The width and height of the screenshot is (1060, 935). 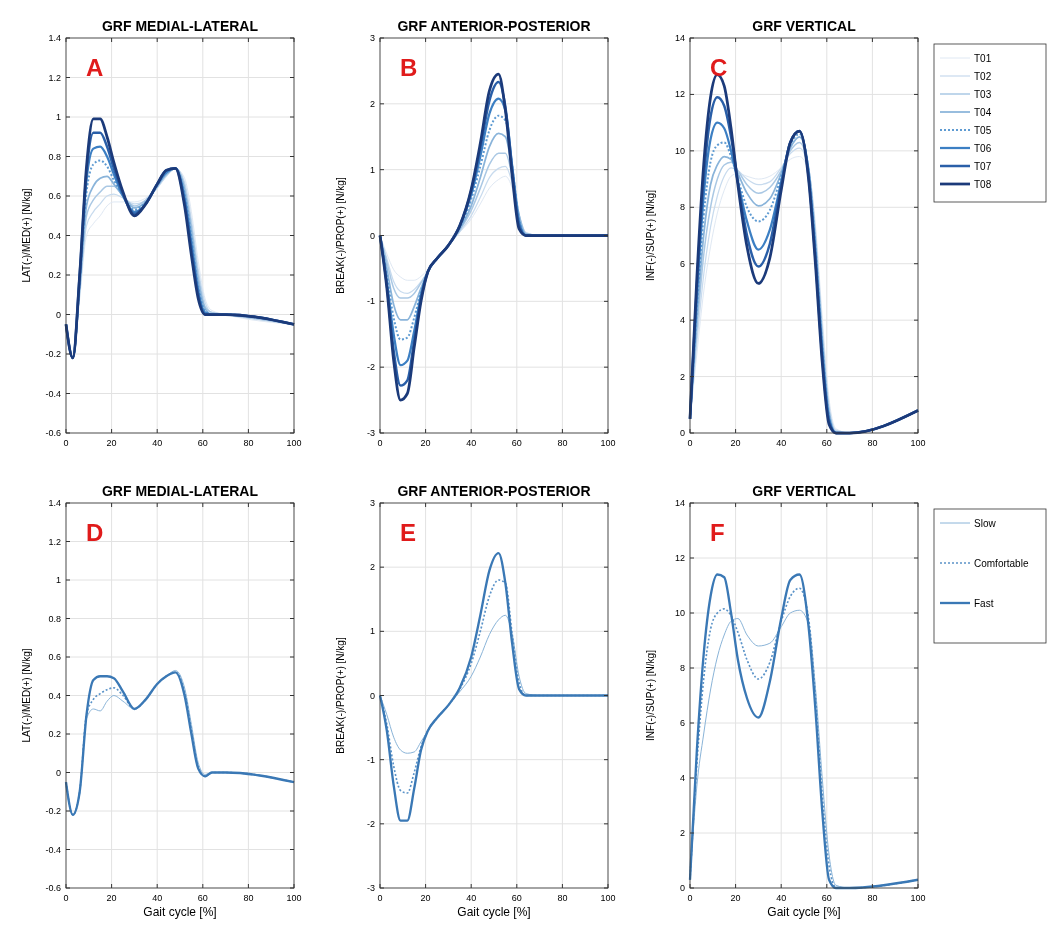 What do you see at coordinates (983, 112) in the screenshot?
I see `legend-label: T04` at bounding box center [983, 112].